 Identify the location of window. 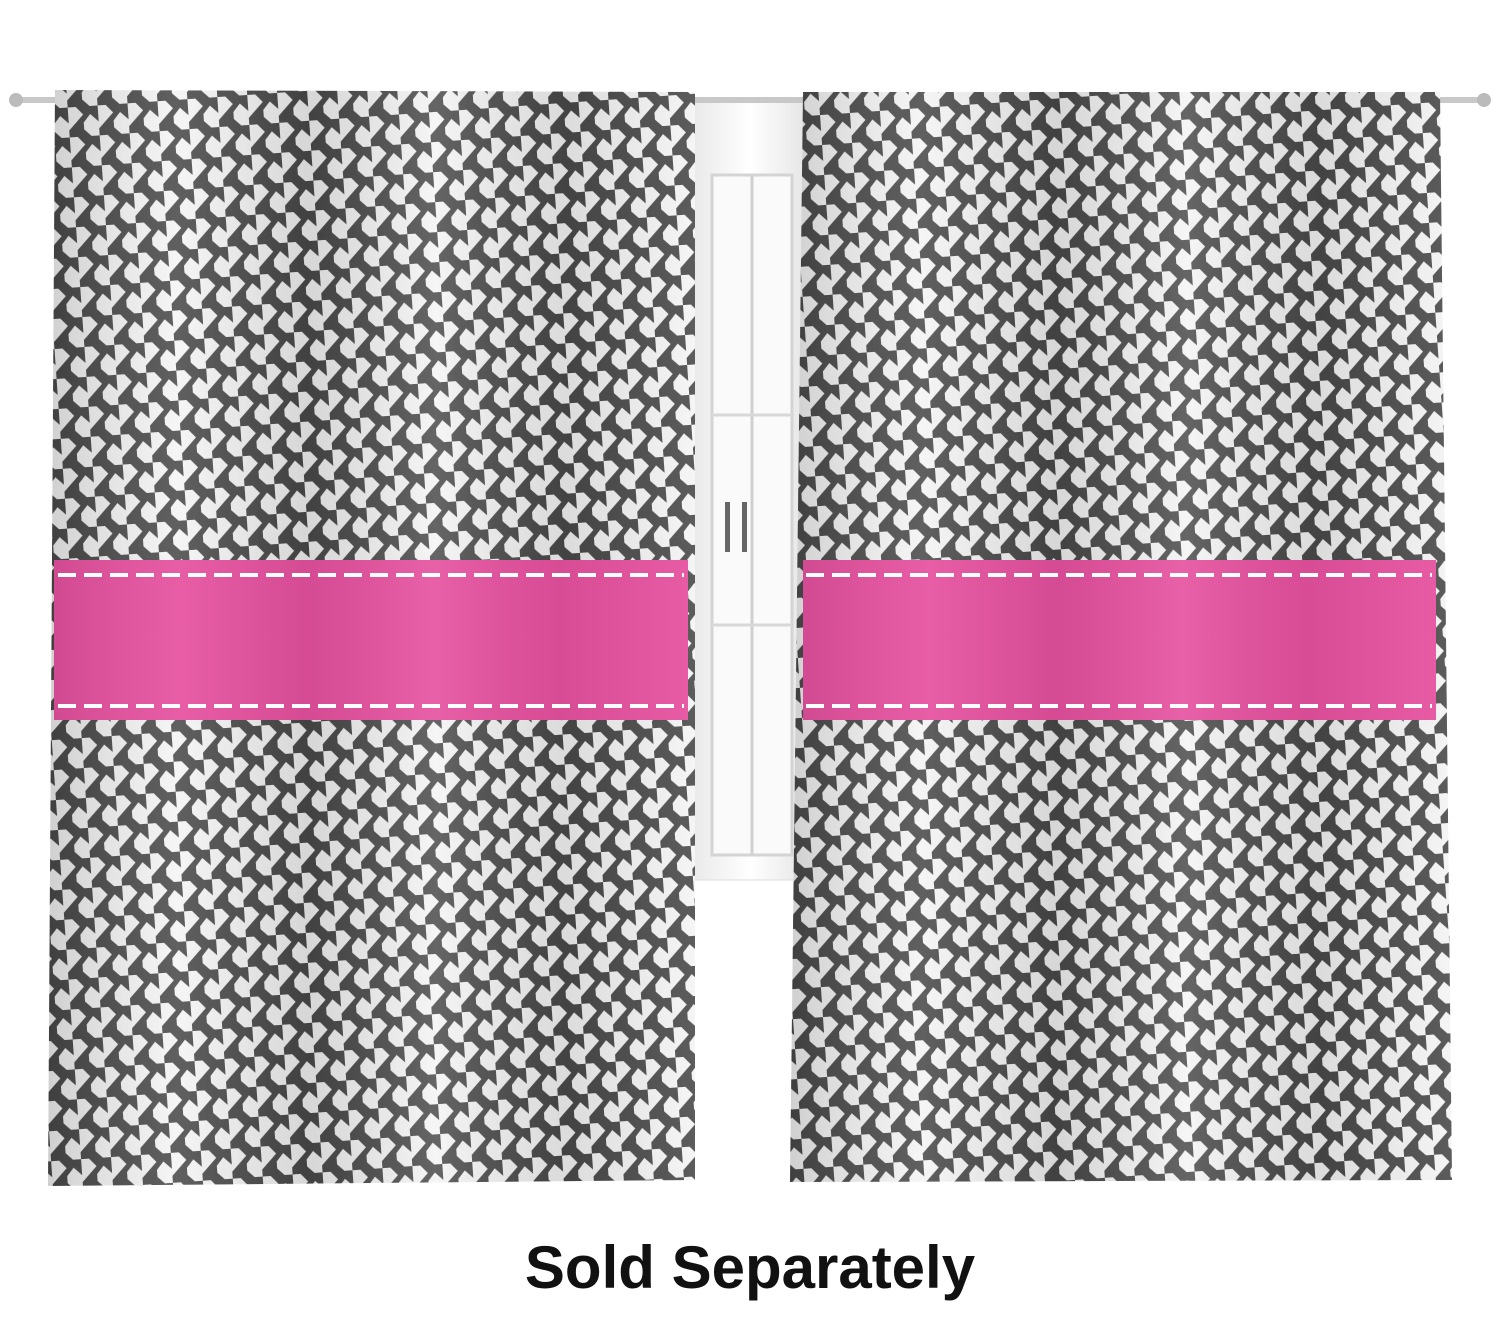
(750, 490).